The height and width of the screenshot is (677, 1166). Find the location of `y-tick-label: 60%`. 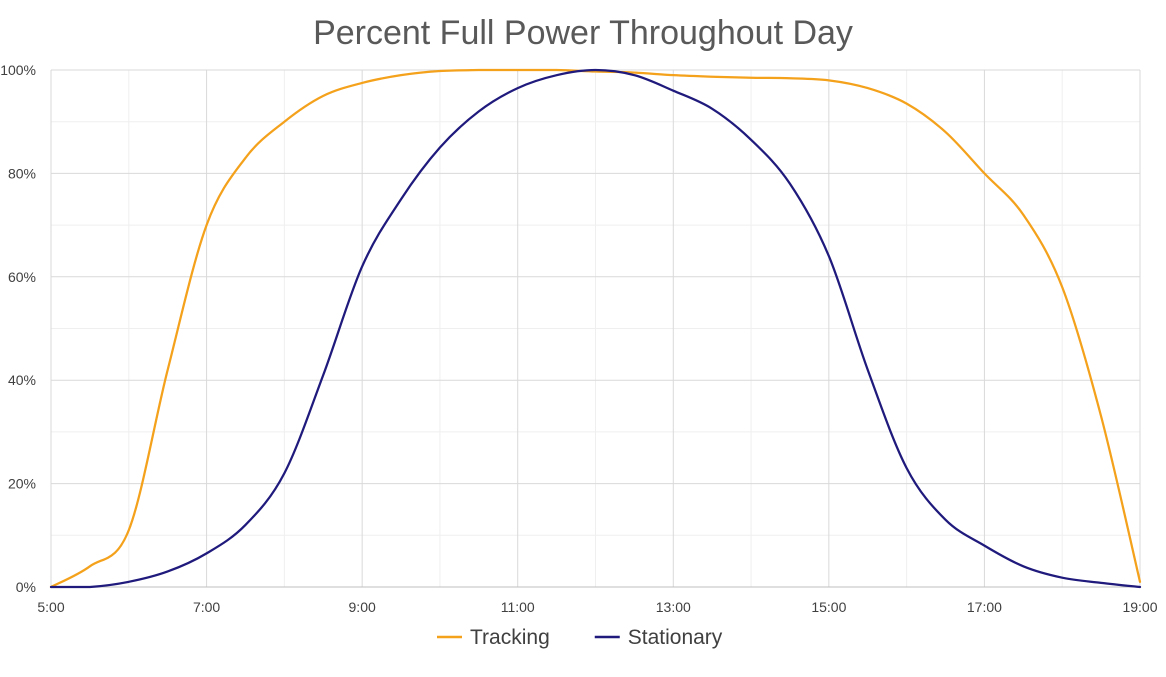

y-tick-label: 60% is located at coordinates (22, 277).